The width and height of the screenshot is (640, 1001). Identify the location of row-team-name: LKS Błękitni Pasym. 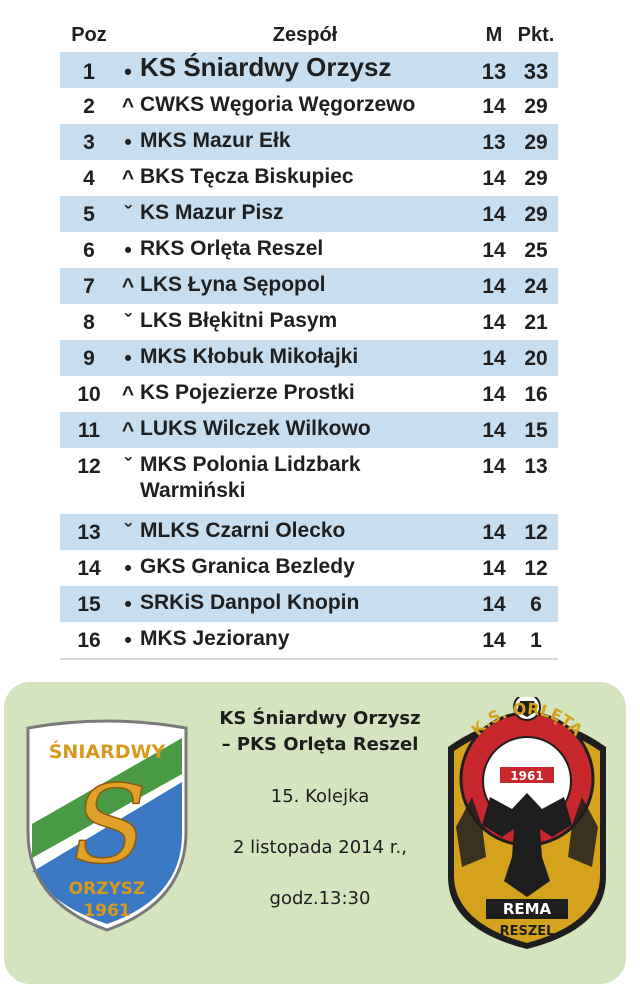
(239, 320).